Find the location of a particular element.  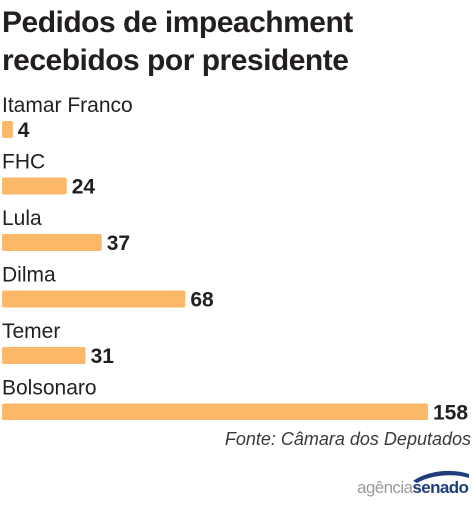

category-label: Dilma is located at coordinates (29, 275).